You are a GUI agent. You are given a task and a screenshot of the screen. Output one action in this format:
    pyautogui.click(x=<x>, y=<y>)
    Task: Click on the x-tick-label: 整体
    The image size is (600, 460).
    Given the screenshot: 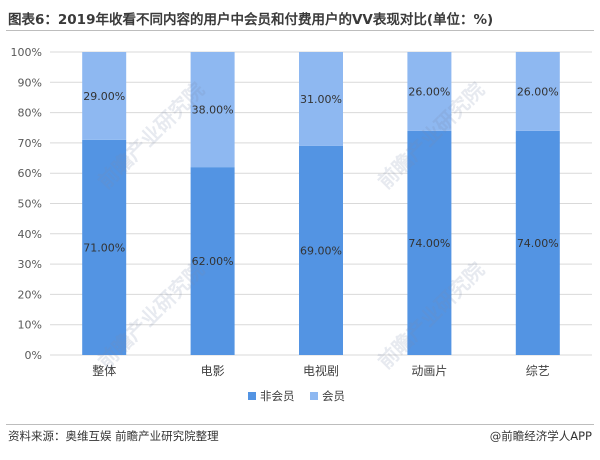 What is the action you would take?
    pyautogui.click(x=104, y=370)
    